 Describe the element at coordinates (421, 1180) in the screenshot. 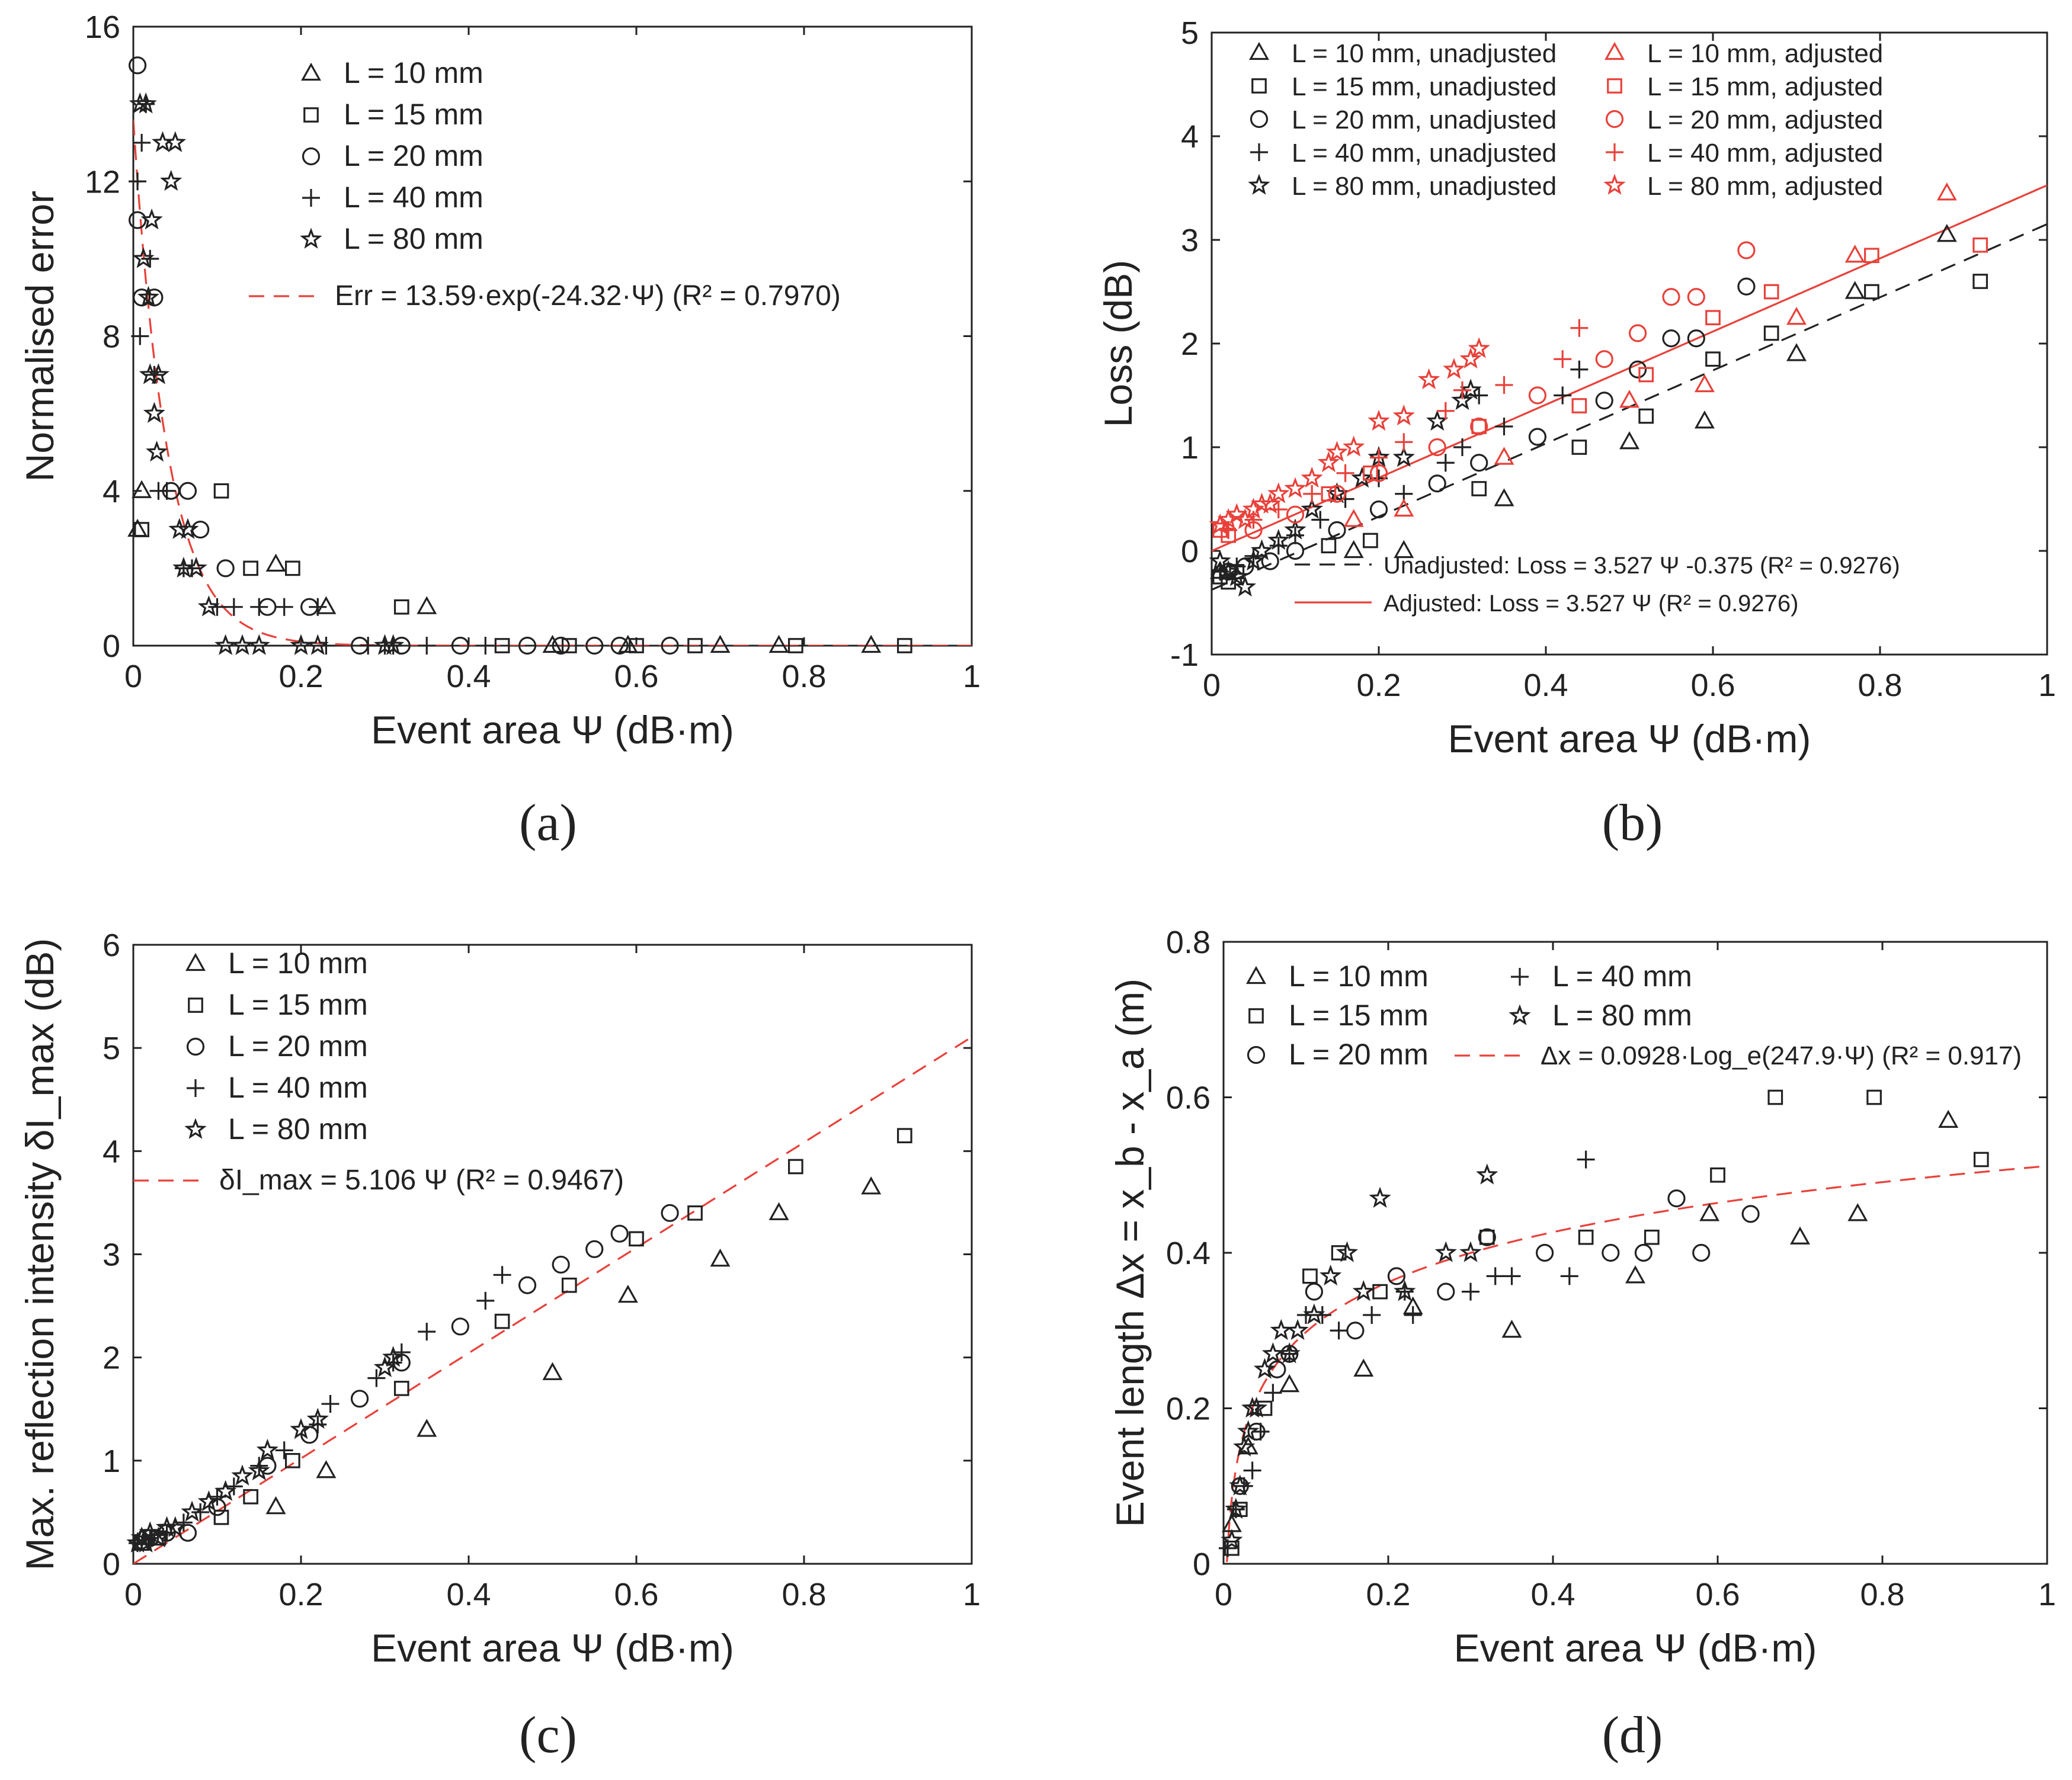

I see `legend-fit-label: δI_max = 5.106 Ψ (R² = 0.9467)` at that location.